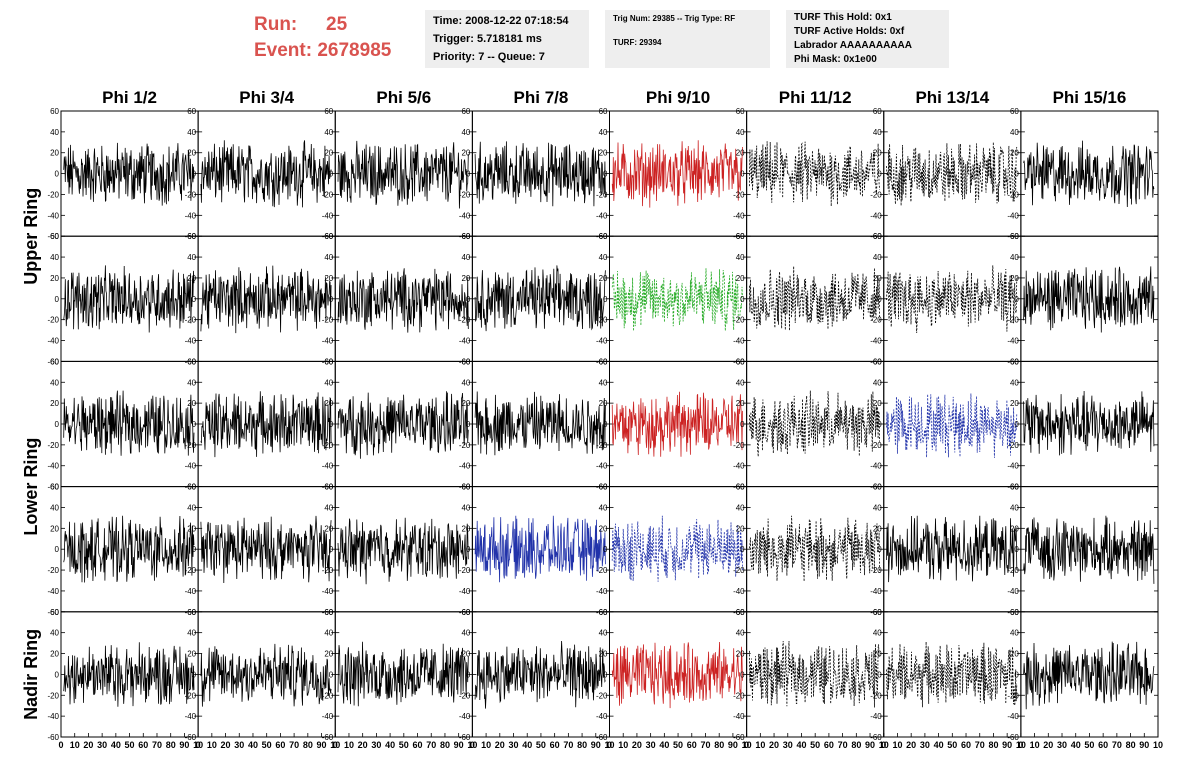 This screenshot has height=772, width=1196. I want to click on priority-line: Priority: 7 -- Queue: 7, so click(489, 57).